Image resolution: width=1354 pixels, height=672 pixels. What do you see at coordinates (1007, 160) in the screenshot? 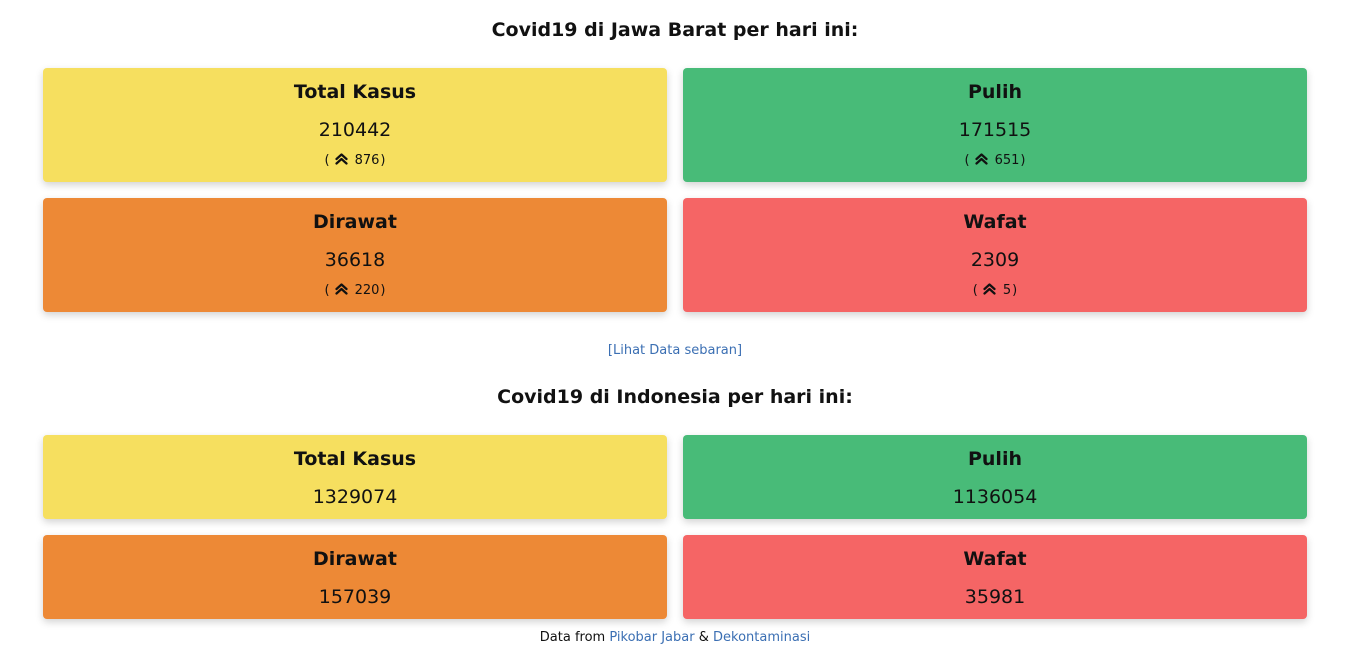
I see `card-delta-value: 651` at bounding box center [1007, 160].